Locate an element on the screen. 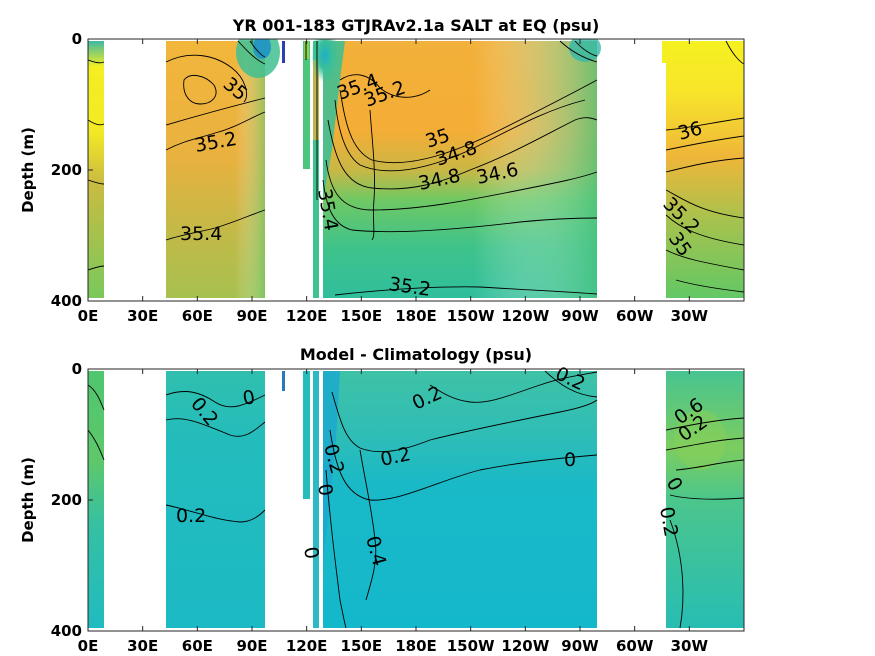  bottom-region-indian is located at coordinates (215, 499).